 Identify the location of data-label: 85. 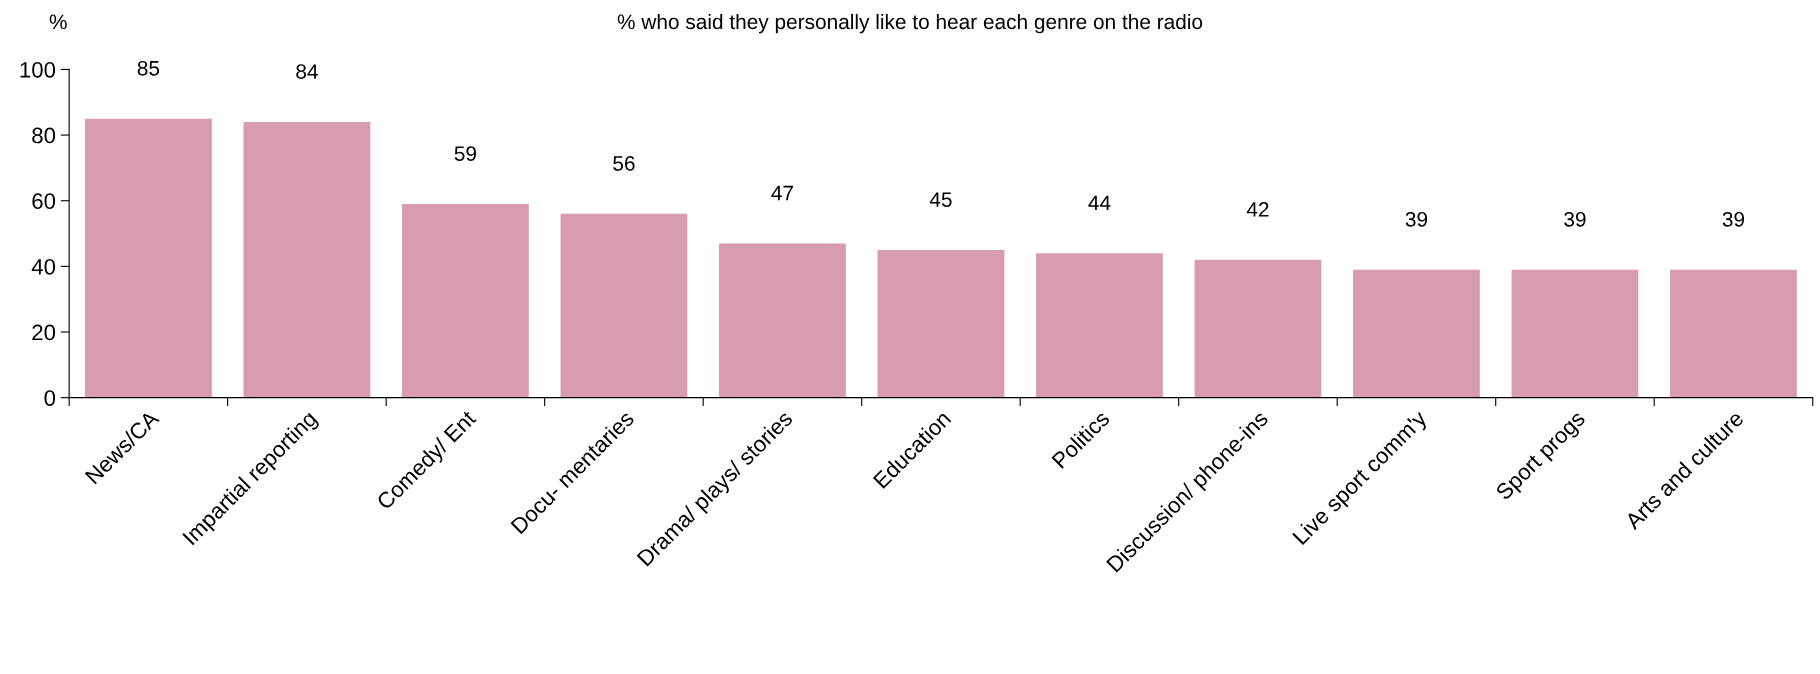
(148, 68).